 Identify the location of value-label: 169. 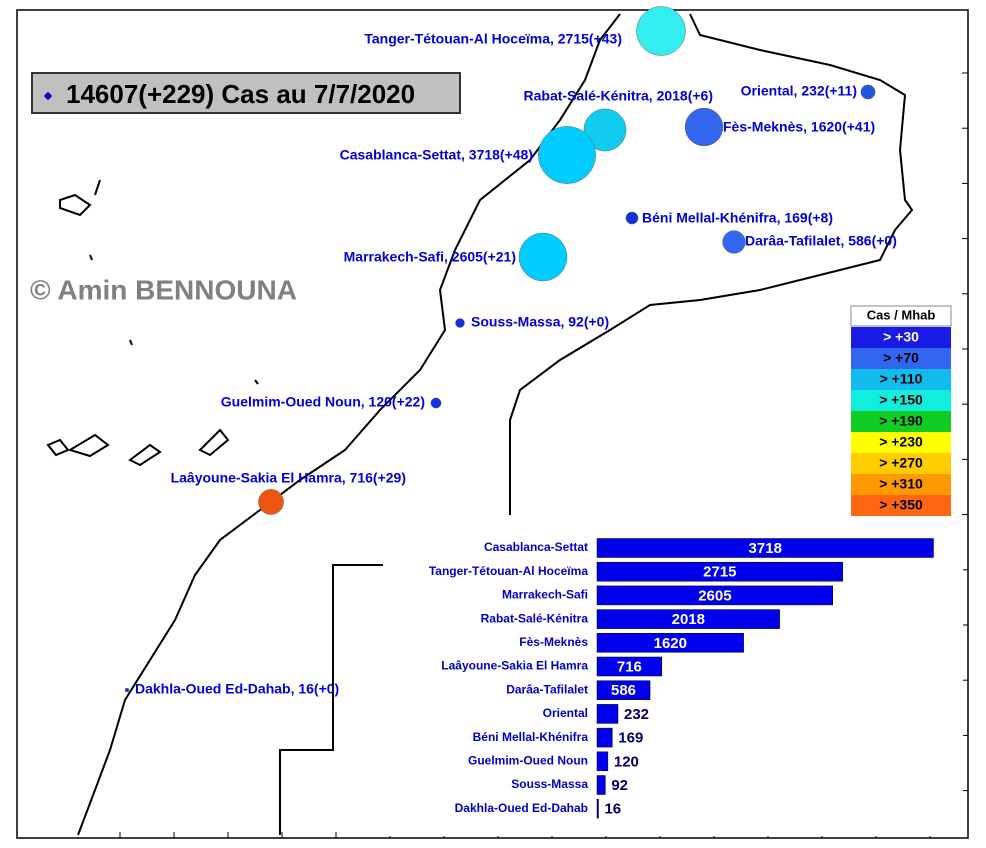
(630, 738).